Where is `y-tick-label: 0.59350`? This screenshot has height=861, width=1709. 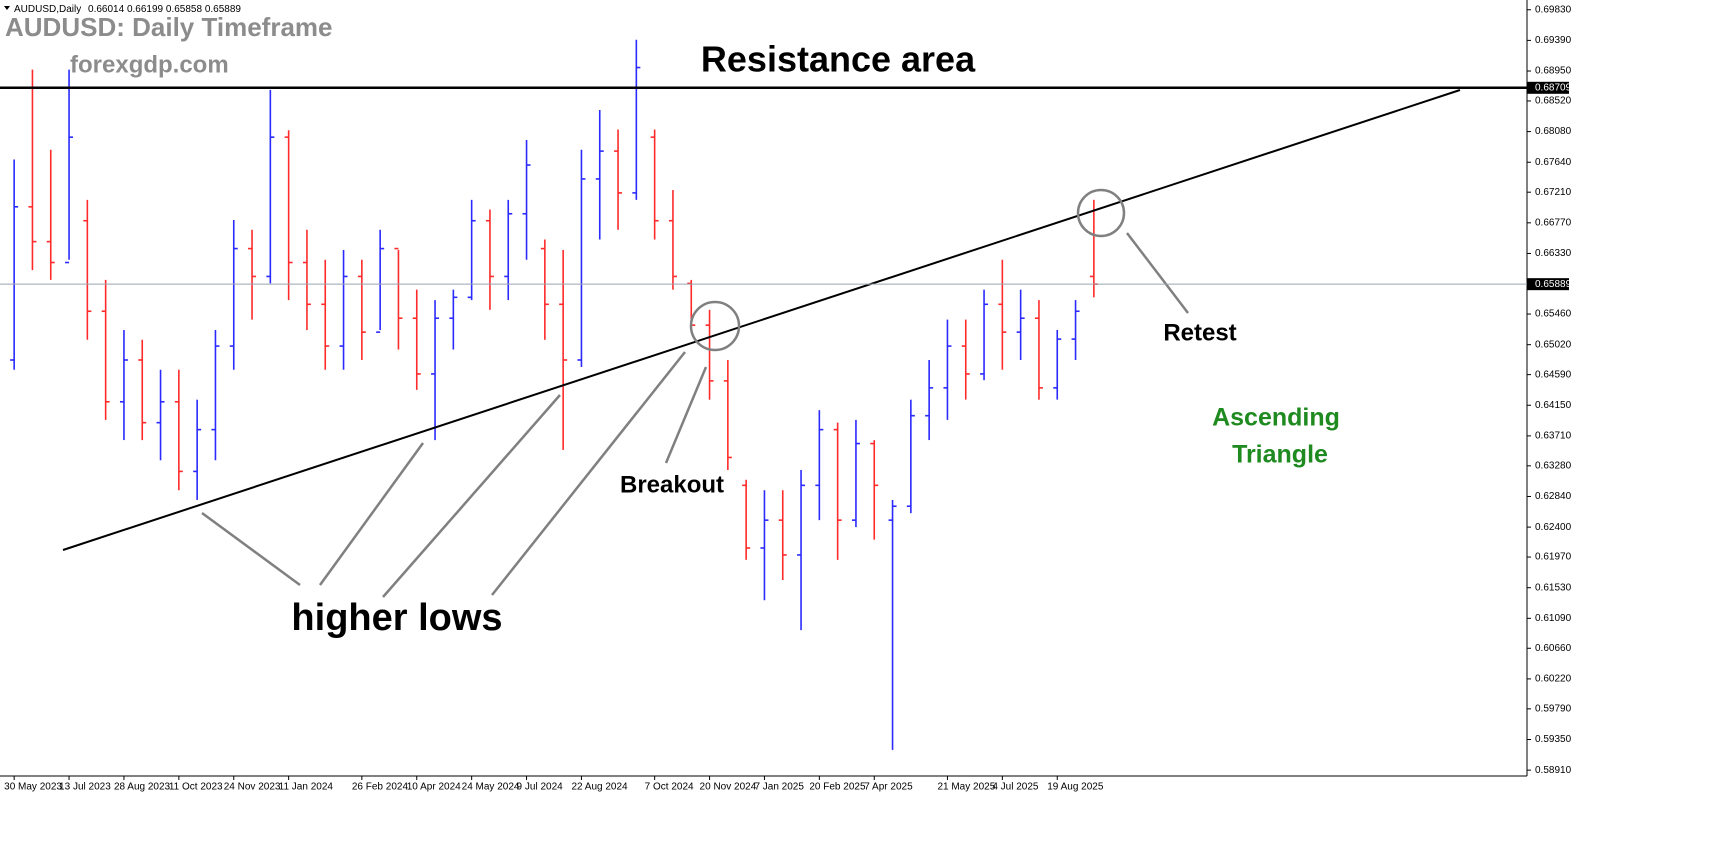
y-tick-label: 0.59350 is located at coordinates (1553, 739).